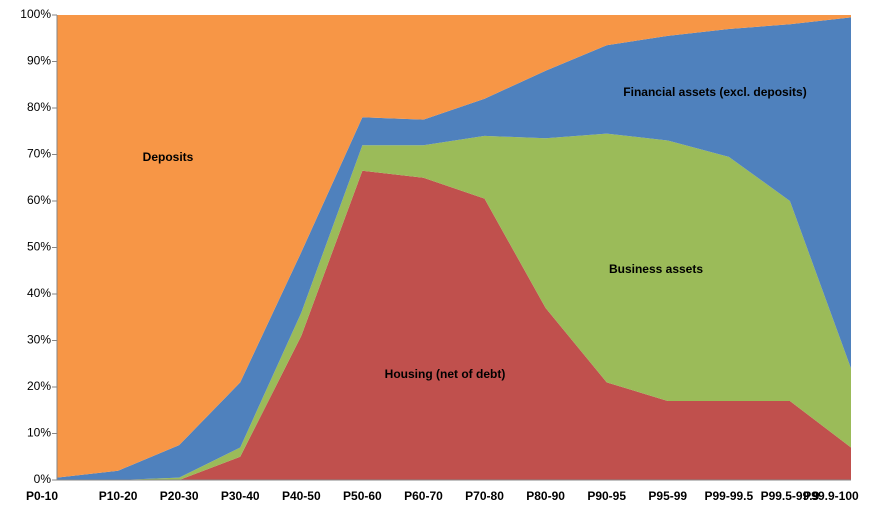  Describe the element at coordinates (240, 496) in the screenshot. I see `x-tick-label: P30-40` at that location.